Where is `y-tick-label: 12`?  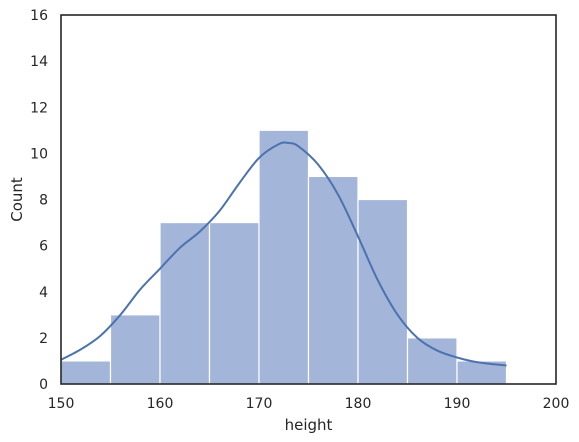 y-tick-label: 12 is located at coordinates (39, 108).